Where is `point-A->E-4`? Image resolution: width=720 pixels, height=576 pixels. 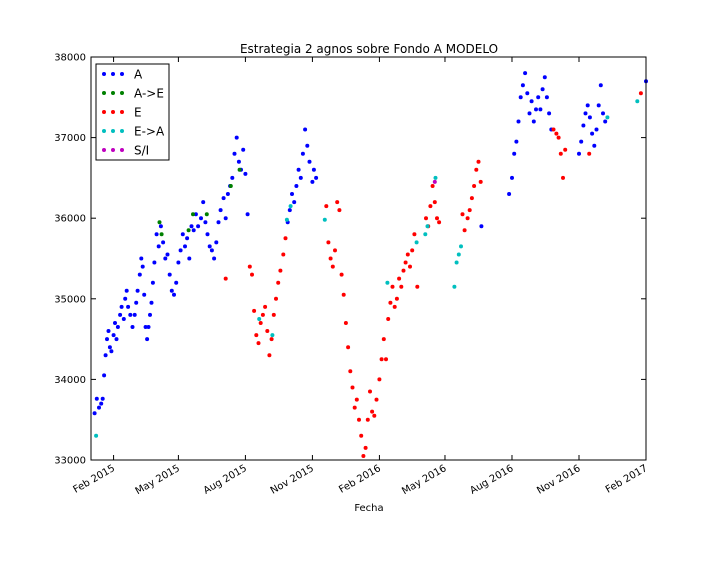
point-A->E-4 is located at coordinates (206, 214).